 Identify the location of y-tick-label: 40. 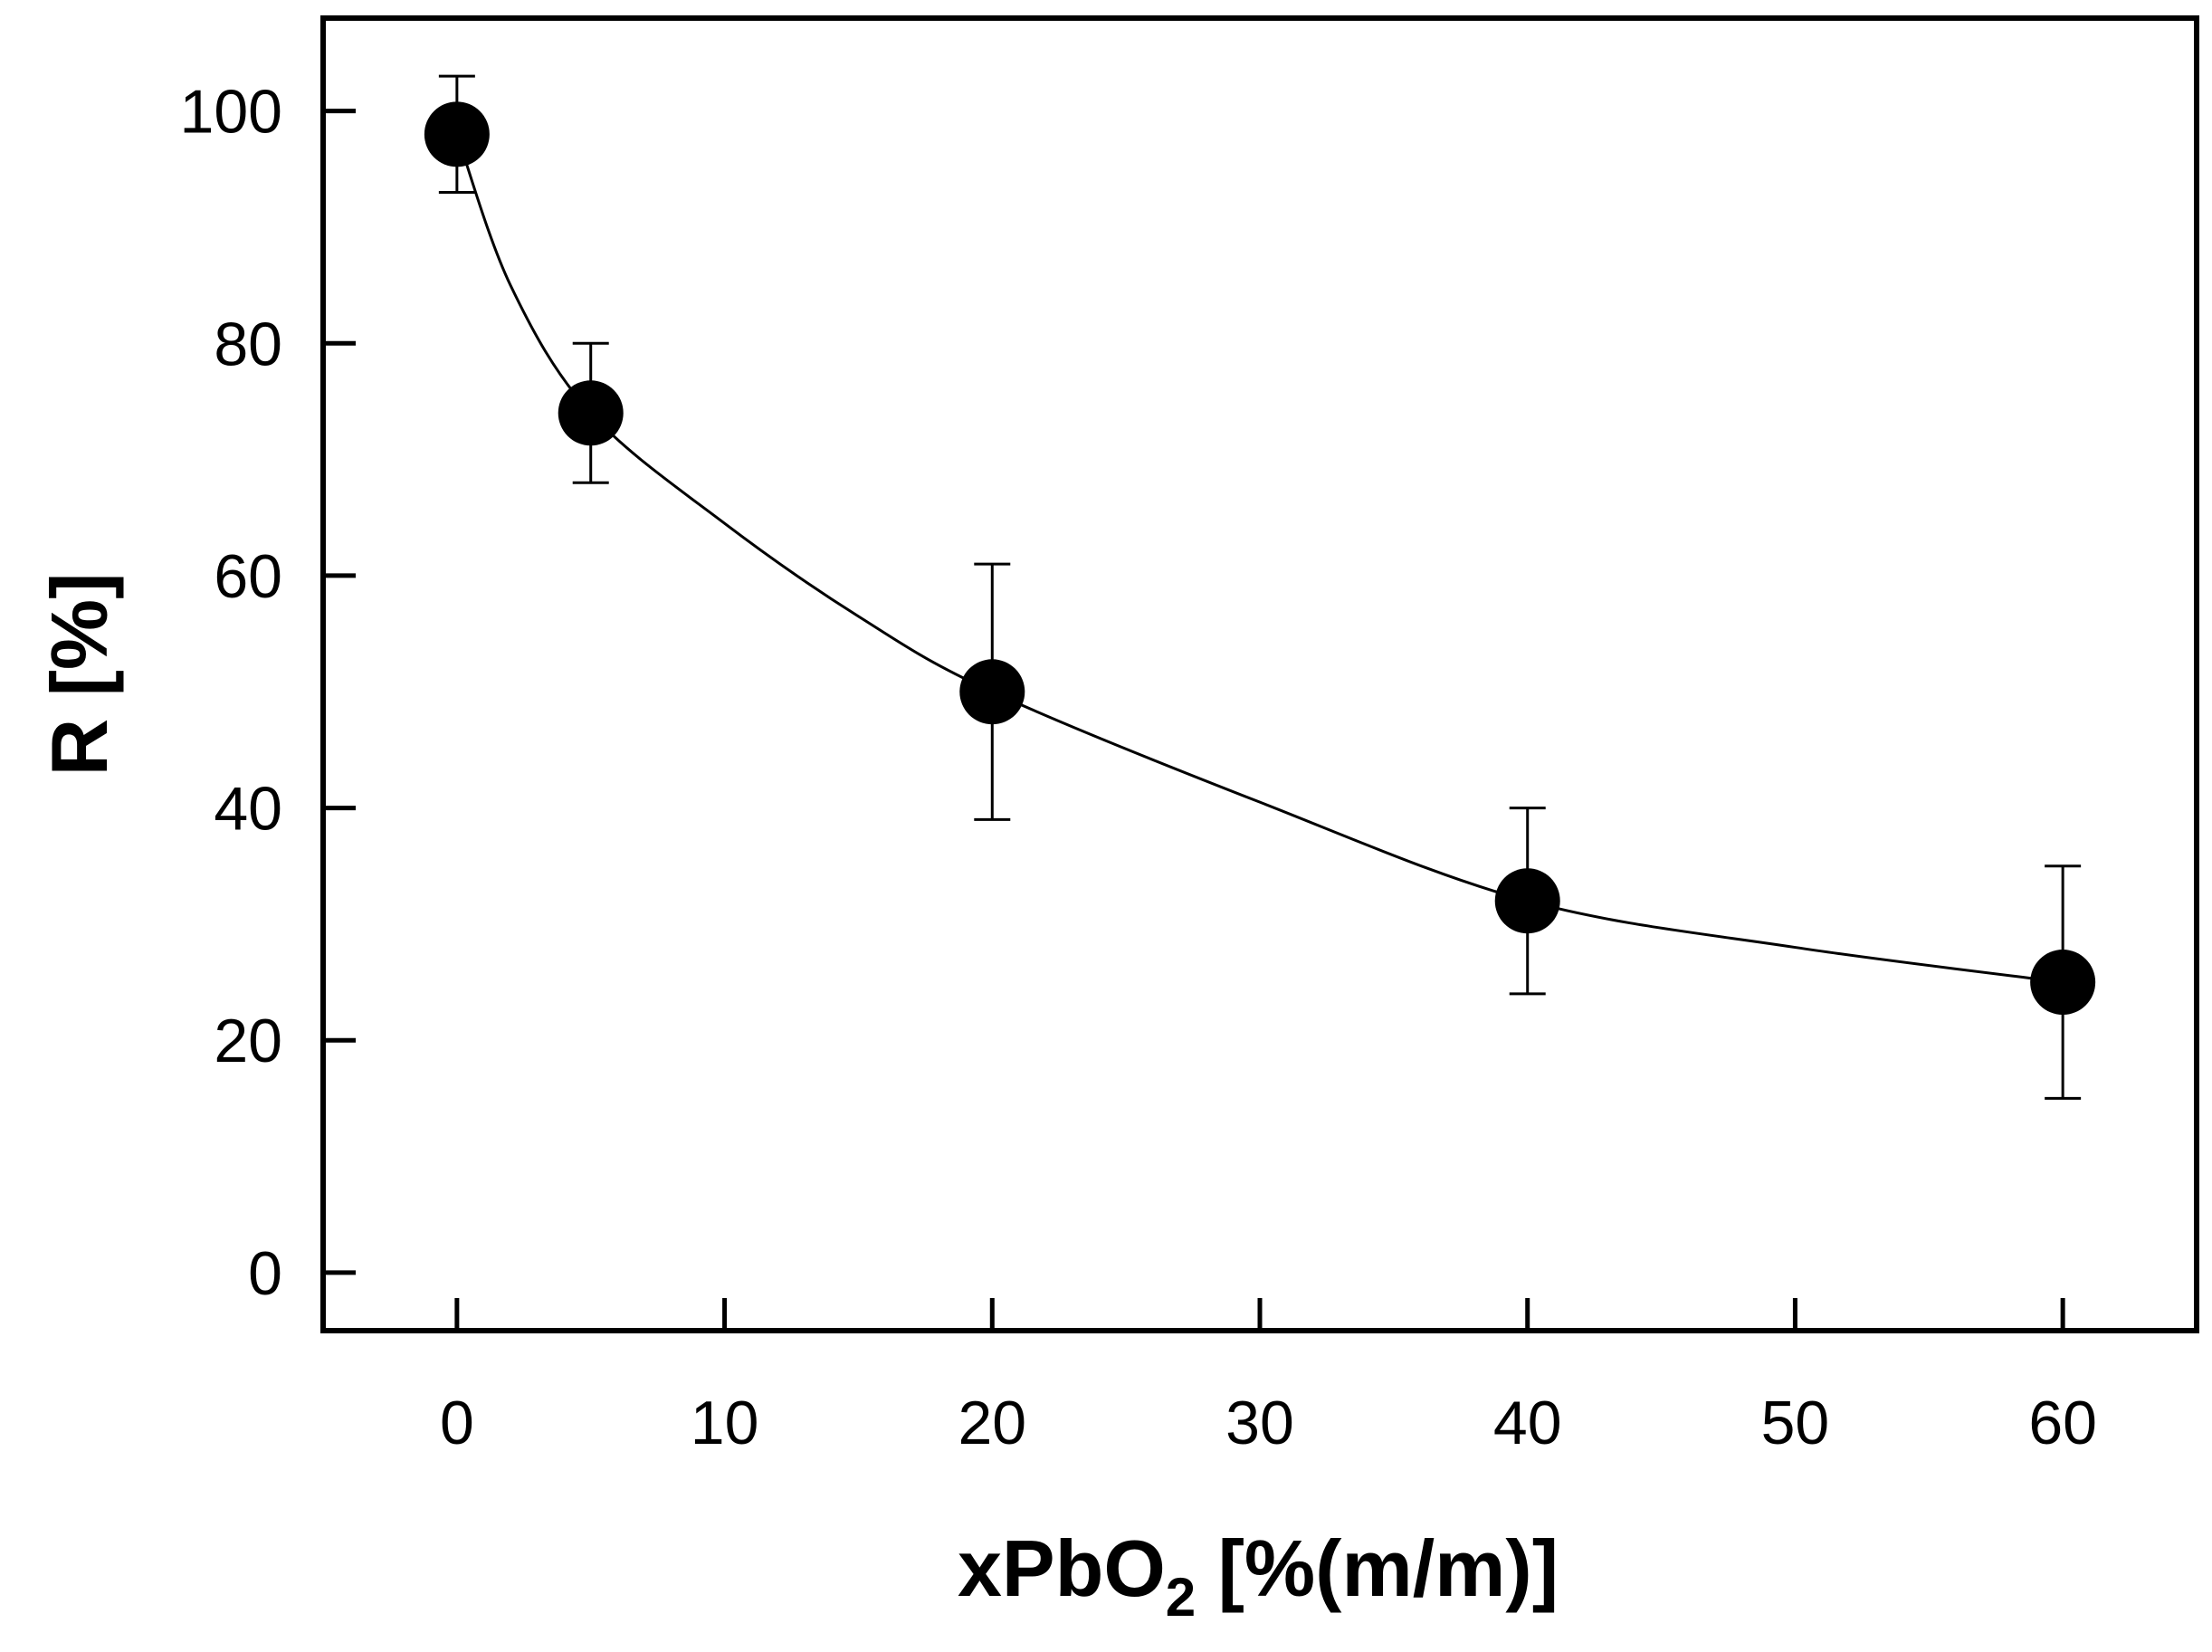
(248, 809).